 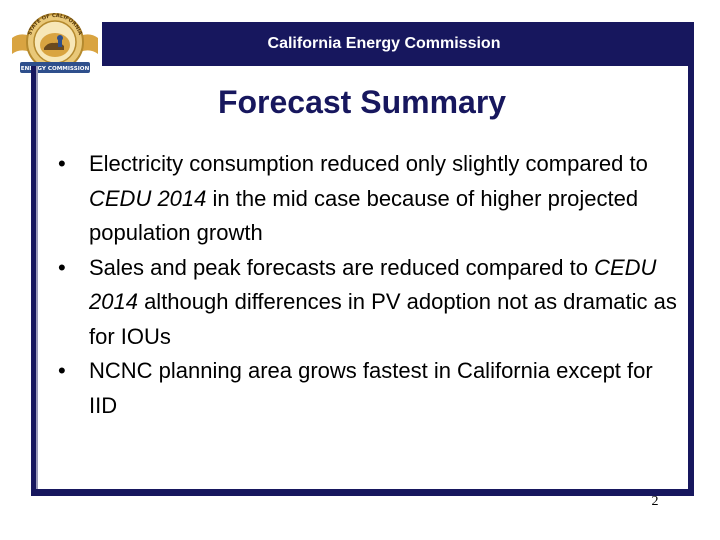 I want to click on svg-text: ENERGY COMMISSION, so click(x=55, y=69).